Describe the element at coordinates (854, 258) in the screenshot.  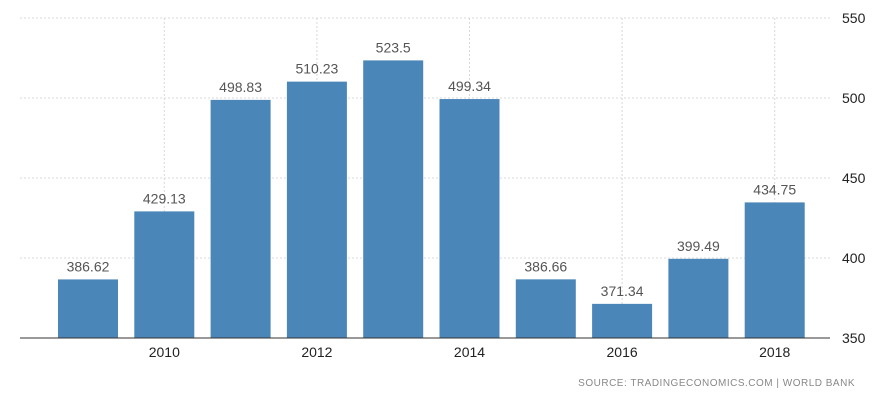
I see `y-tick-label: 400` at that location.